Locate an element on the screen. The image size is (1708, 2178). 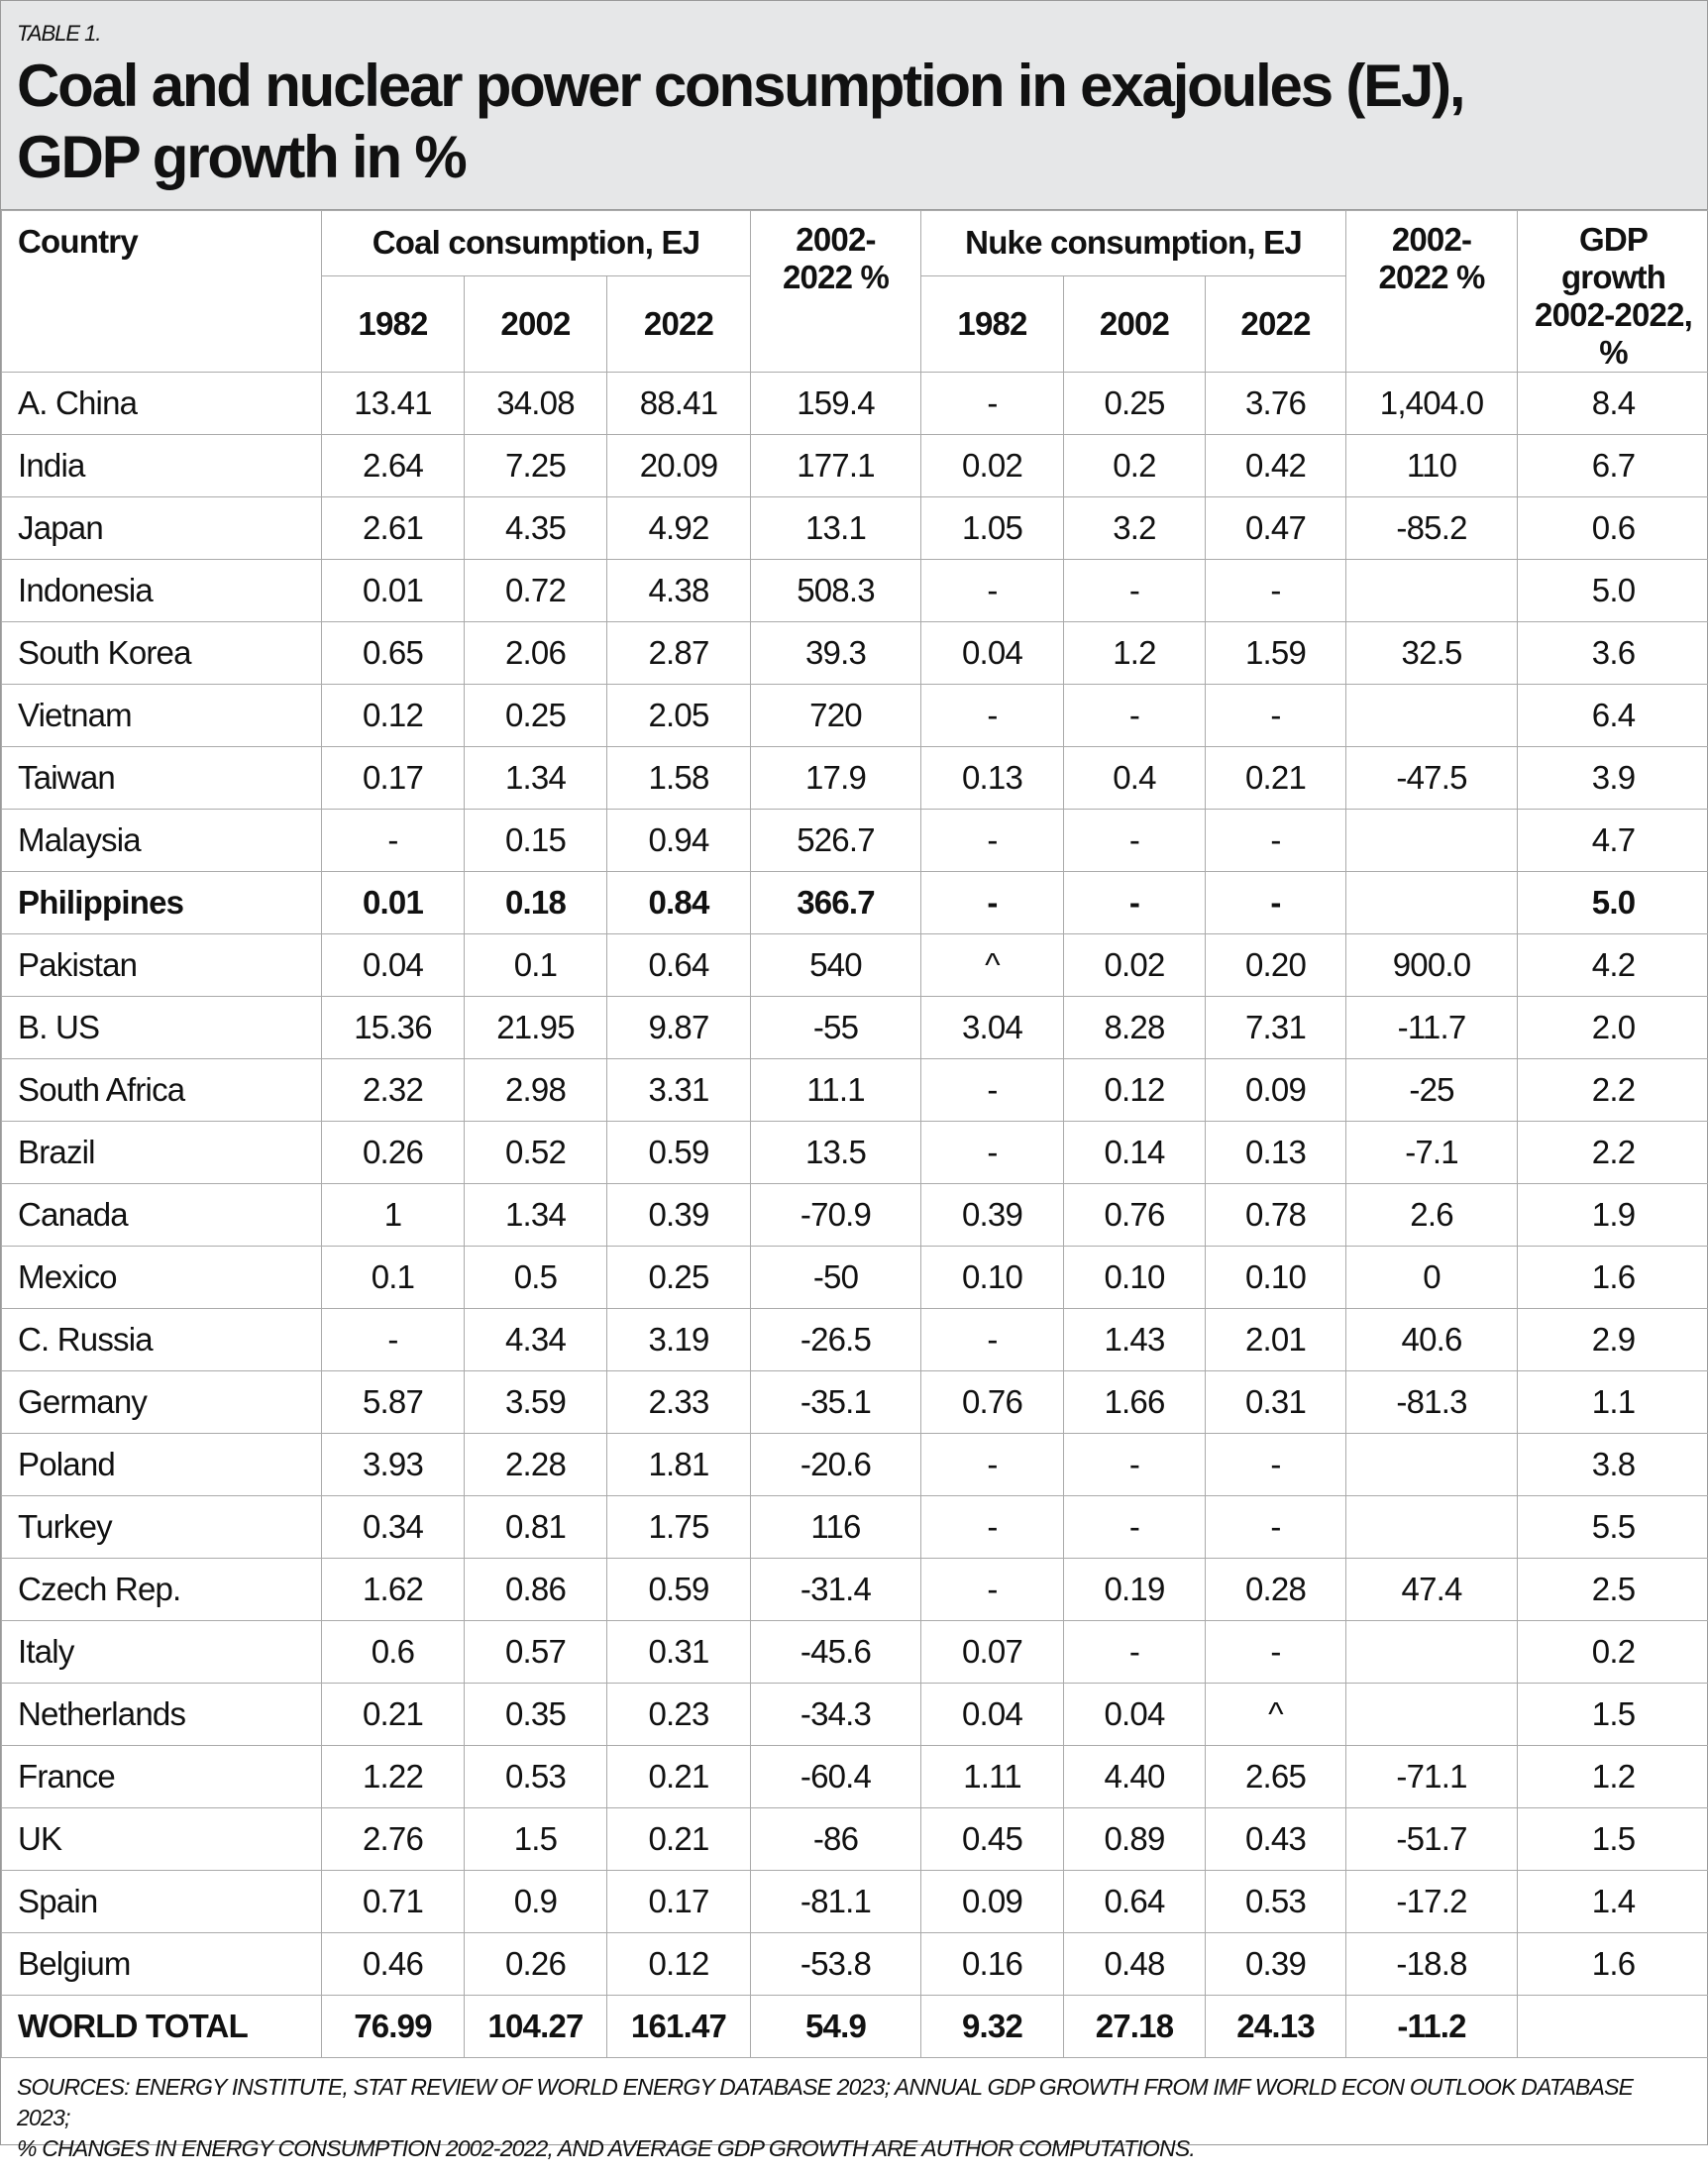
cell-coal-1982: - is located at coordinates (393, 841).